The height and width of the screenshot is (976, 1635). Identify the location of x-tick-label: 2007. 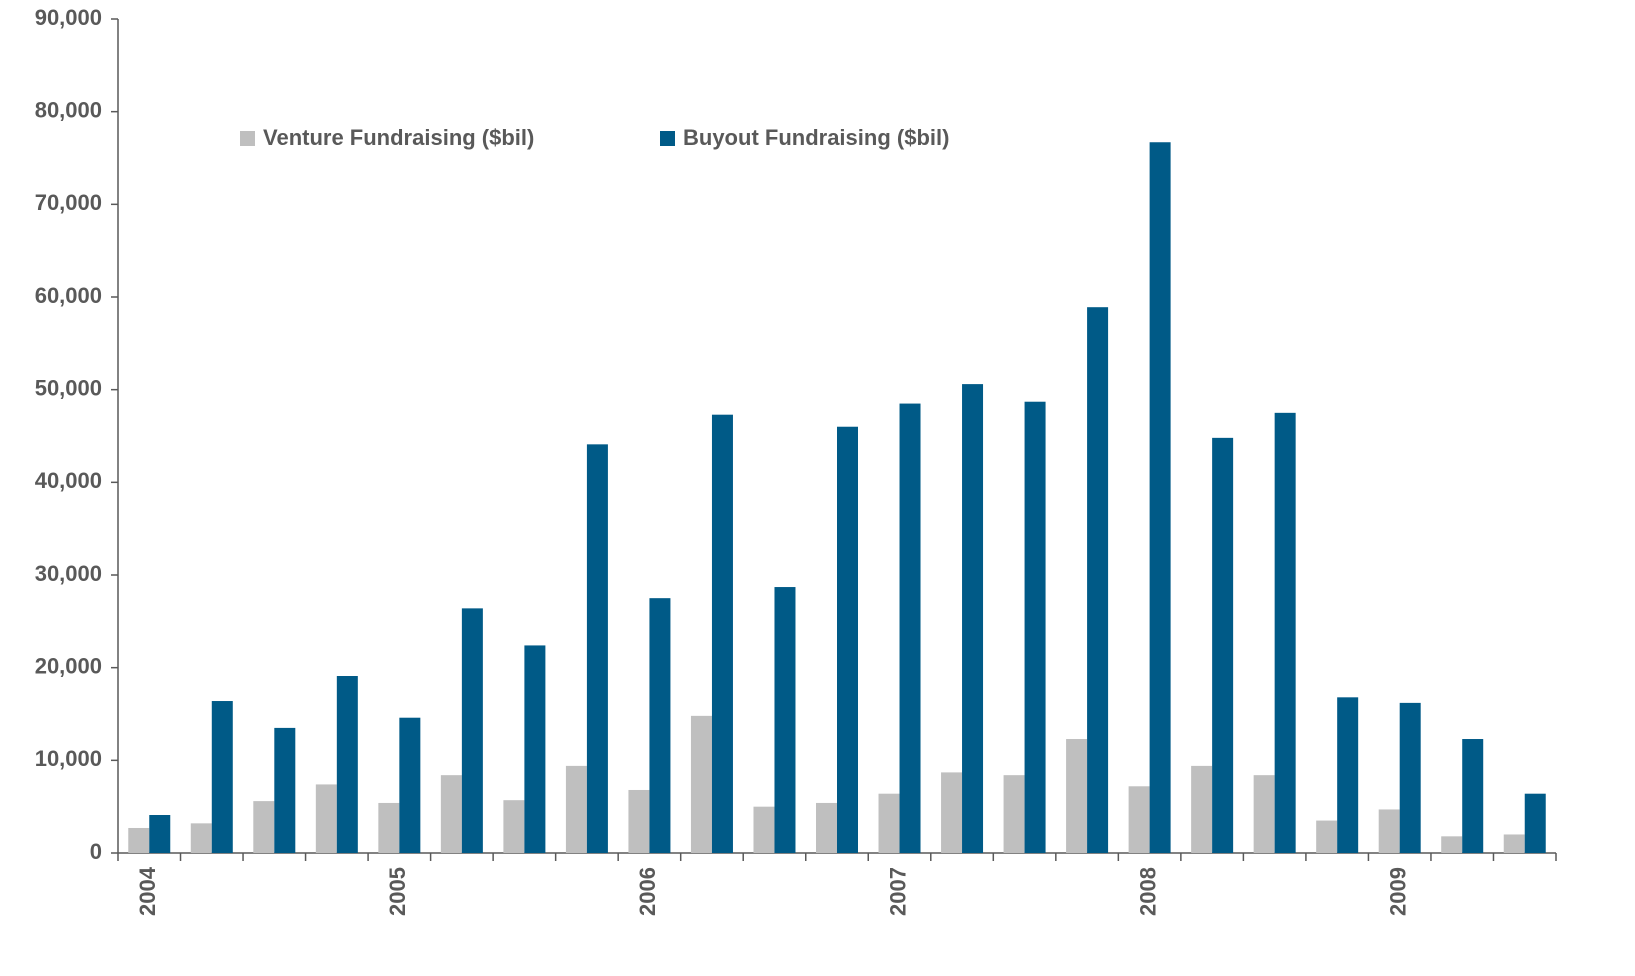
(897, 891).